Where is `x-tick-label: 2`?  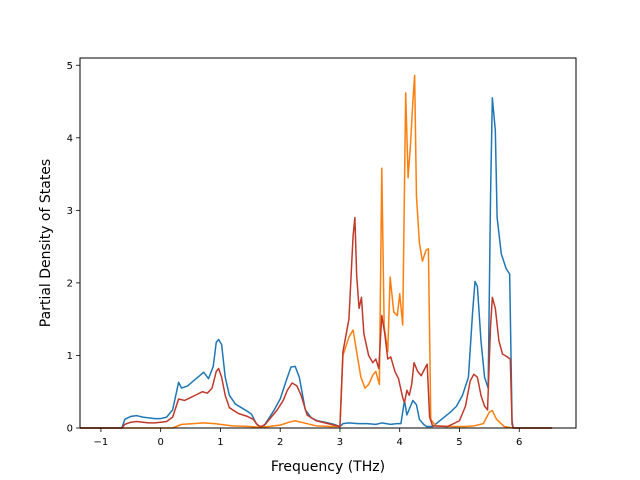 x-tick-label: 2 is located at coordinates (280, 442).